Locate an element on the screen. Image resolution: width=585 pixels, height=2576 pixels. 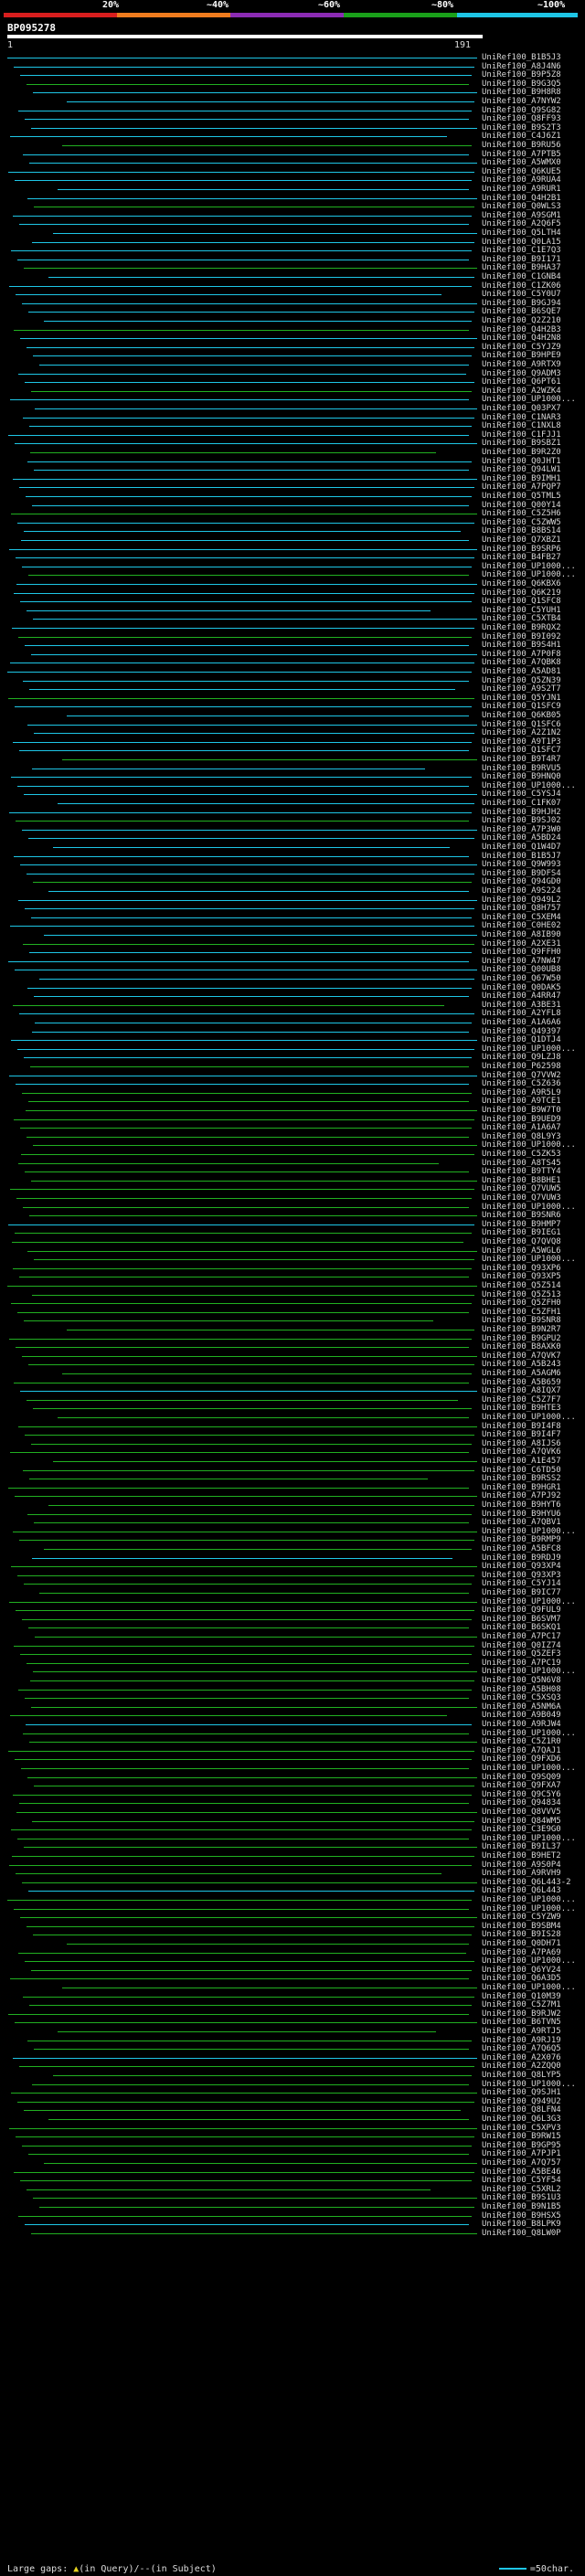
hit-label: UniRef100_C5XEM4 is located at coordinates (521, 917).